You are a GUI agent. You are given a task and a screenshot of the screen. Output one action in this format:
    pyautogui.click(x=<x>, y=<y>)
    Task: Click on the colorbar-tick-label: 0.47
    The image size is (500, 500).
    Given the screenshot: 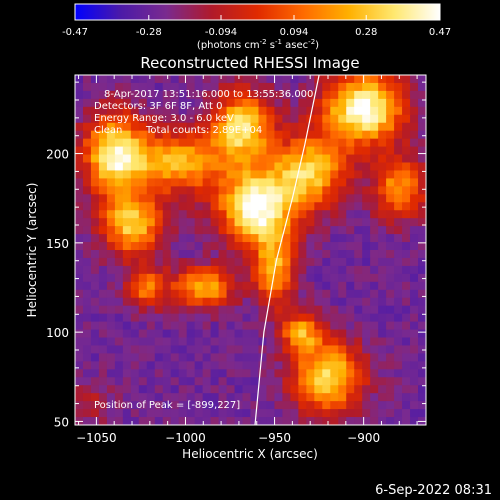 What is the action you would take?
    pyautogui.click(x=440, y=32)
    